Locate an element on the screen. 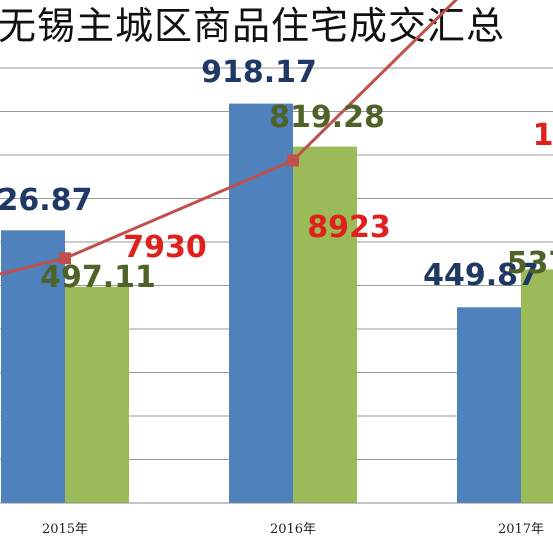  bar-2-value-label: 537 is located at coordinates (530, 263).